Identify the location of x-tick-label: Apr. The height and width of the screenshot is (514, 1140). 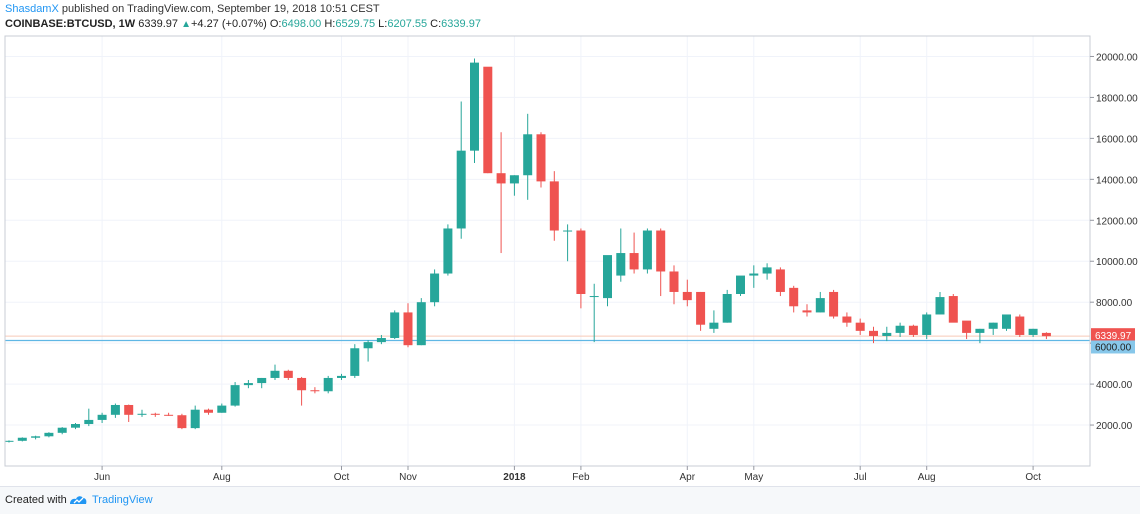
(688, 477).